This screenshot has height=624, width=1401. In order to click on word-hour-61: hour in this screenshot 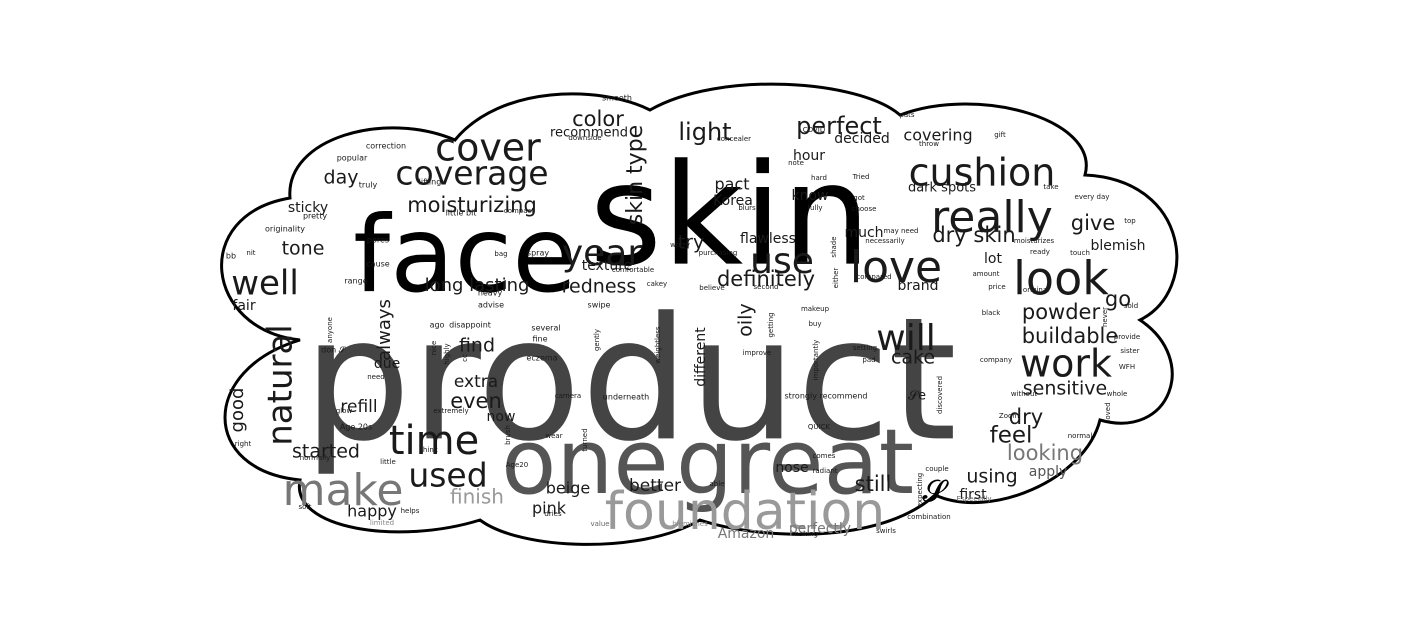, I will do `click(809, 156)`.